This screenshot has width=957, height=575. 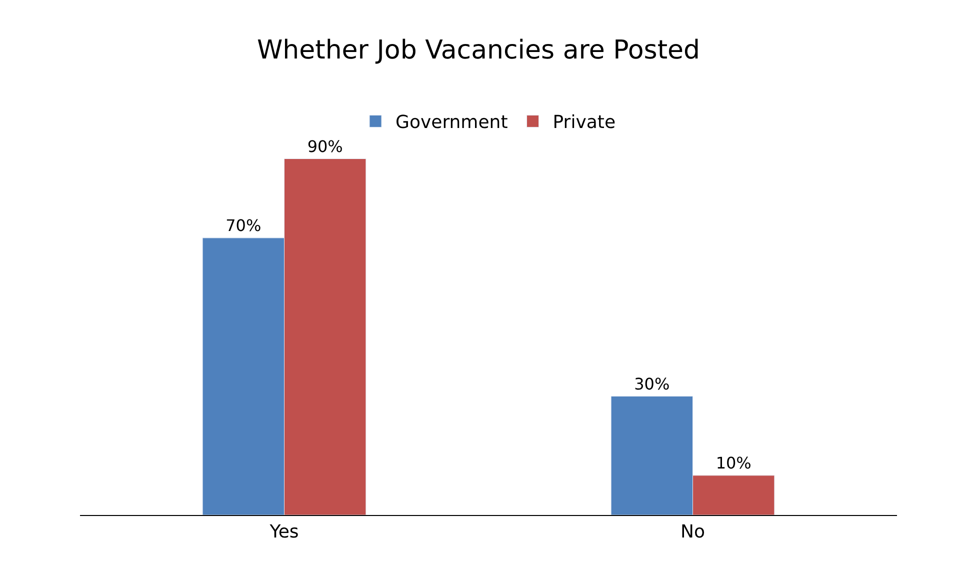 I want to click on x-tick-label: Yes, so click(x=283, y=532).